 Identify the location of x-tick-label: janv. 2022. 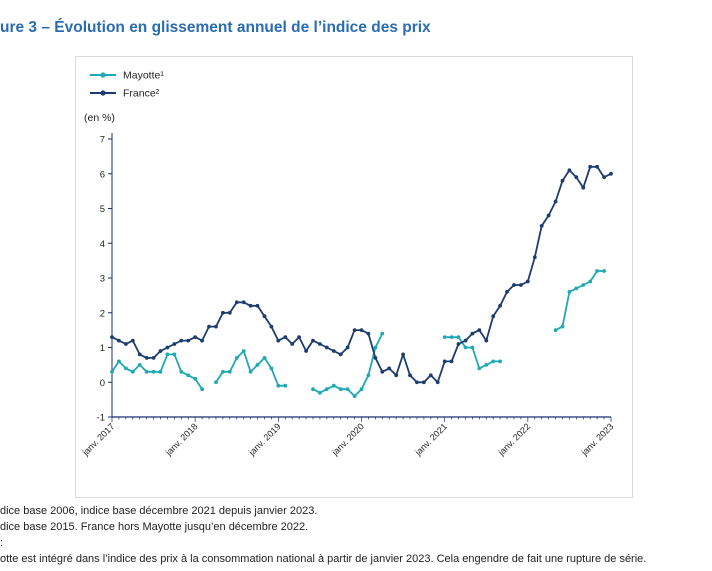
(514, 439).